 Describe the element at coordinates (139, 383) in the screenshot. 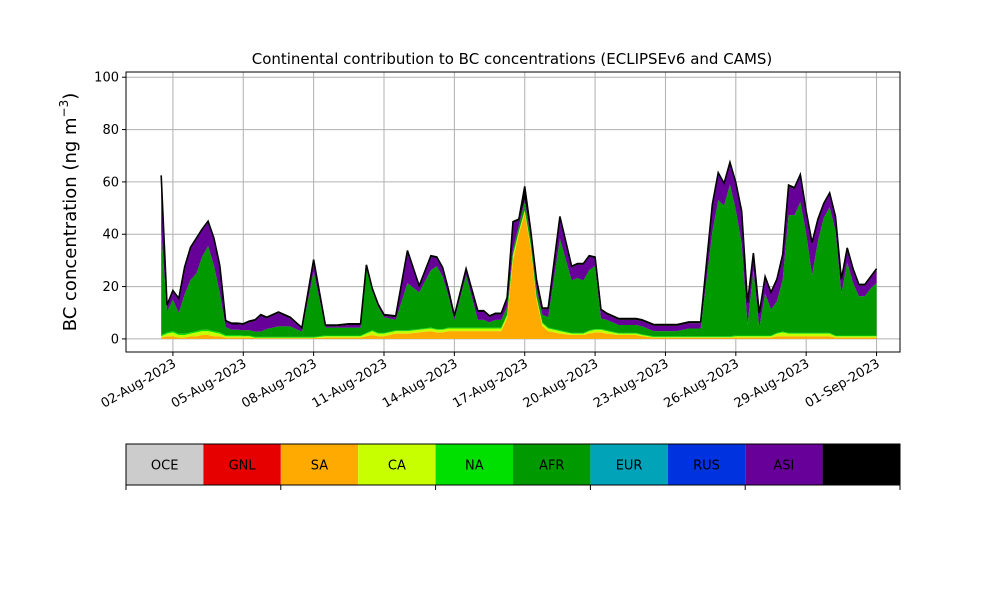

I see `x-tick-label: 02-Aug-2023` at that location.